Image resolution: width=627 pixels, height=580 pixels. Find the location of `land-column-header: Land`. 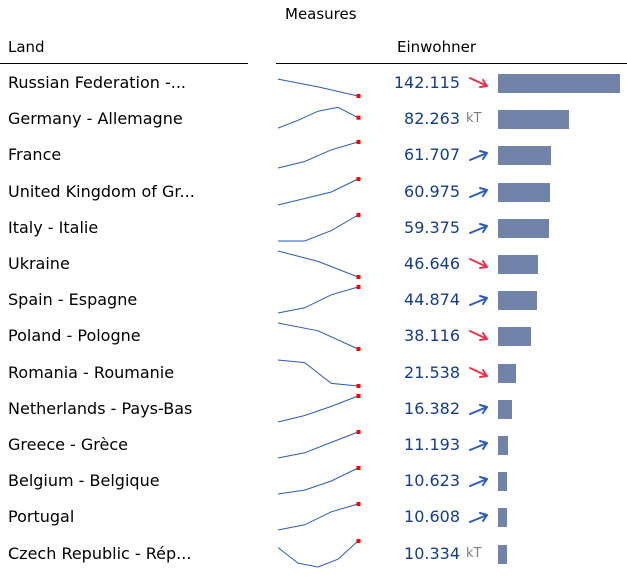

land-column-header: Land is located at coordinates (26, 47).